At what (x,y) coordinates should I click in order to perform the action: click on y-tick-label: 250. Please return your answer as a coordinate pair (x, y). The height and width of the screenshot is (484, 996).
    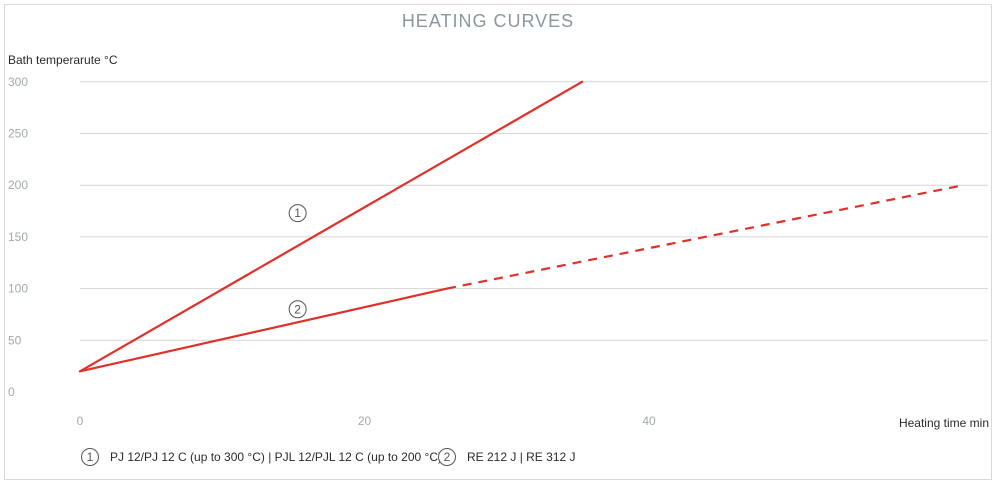
    Looking at the image, I should click on (18, 134).